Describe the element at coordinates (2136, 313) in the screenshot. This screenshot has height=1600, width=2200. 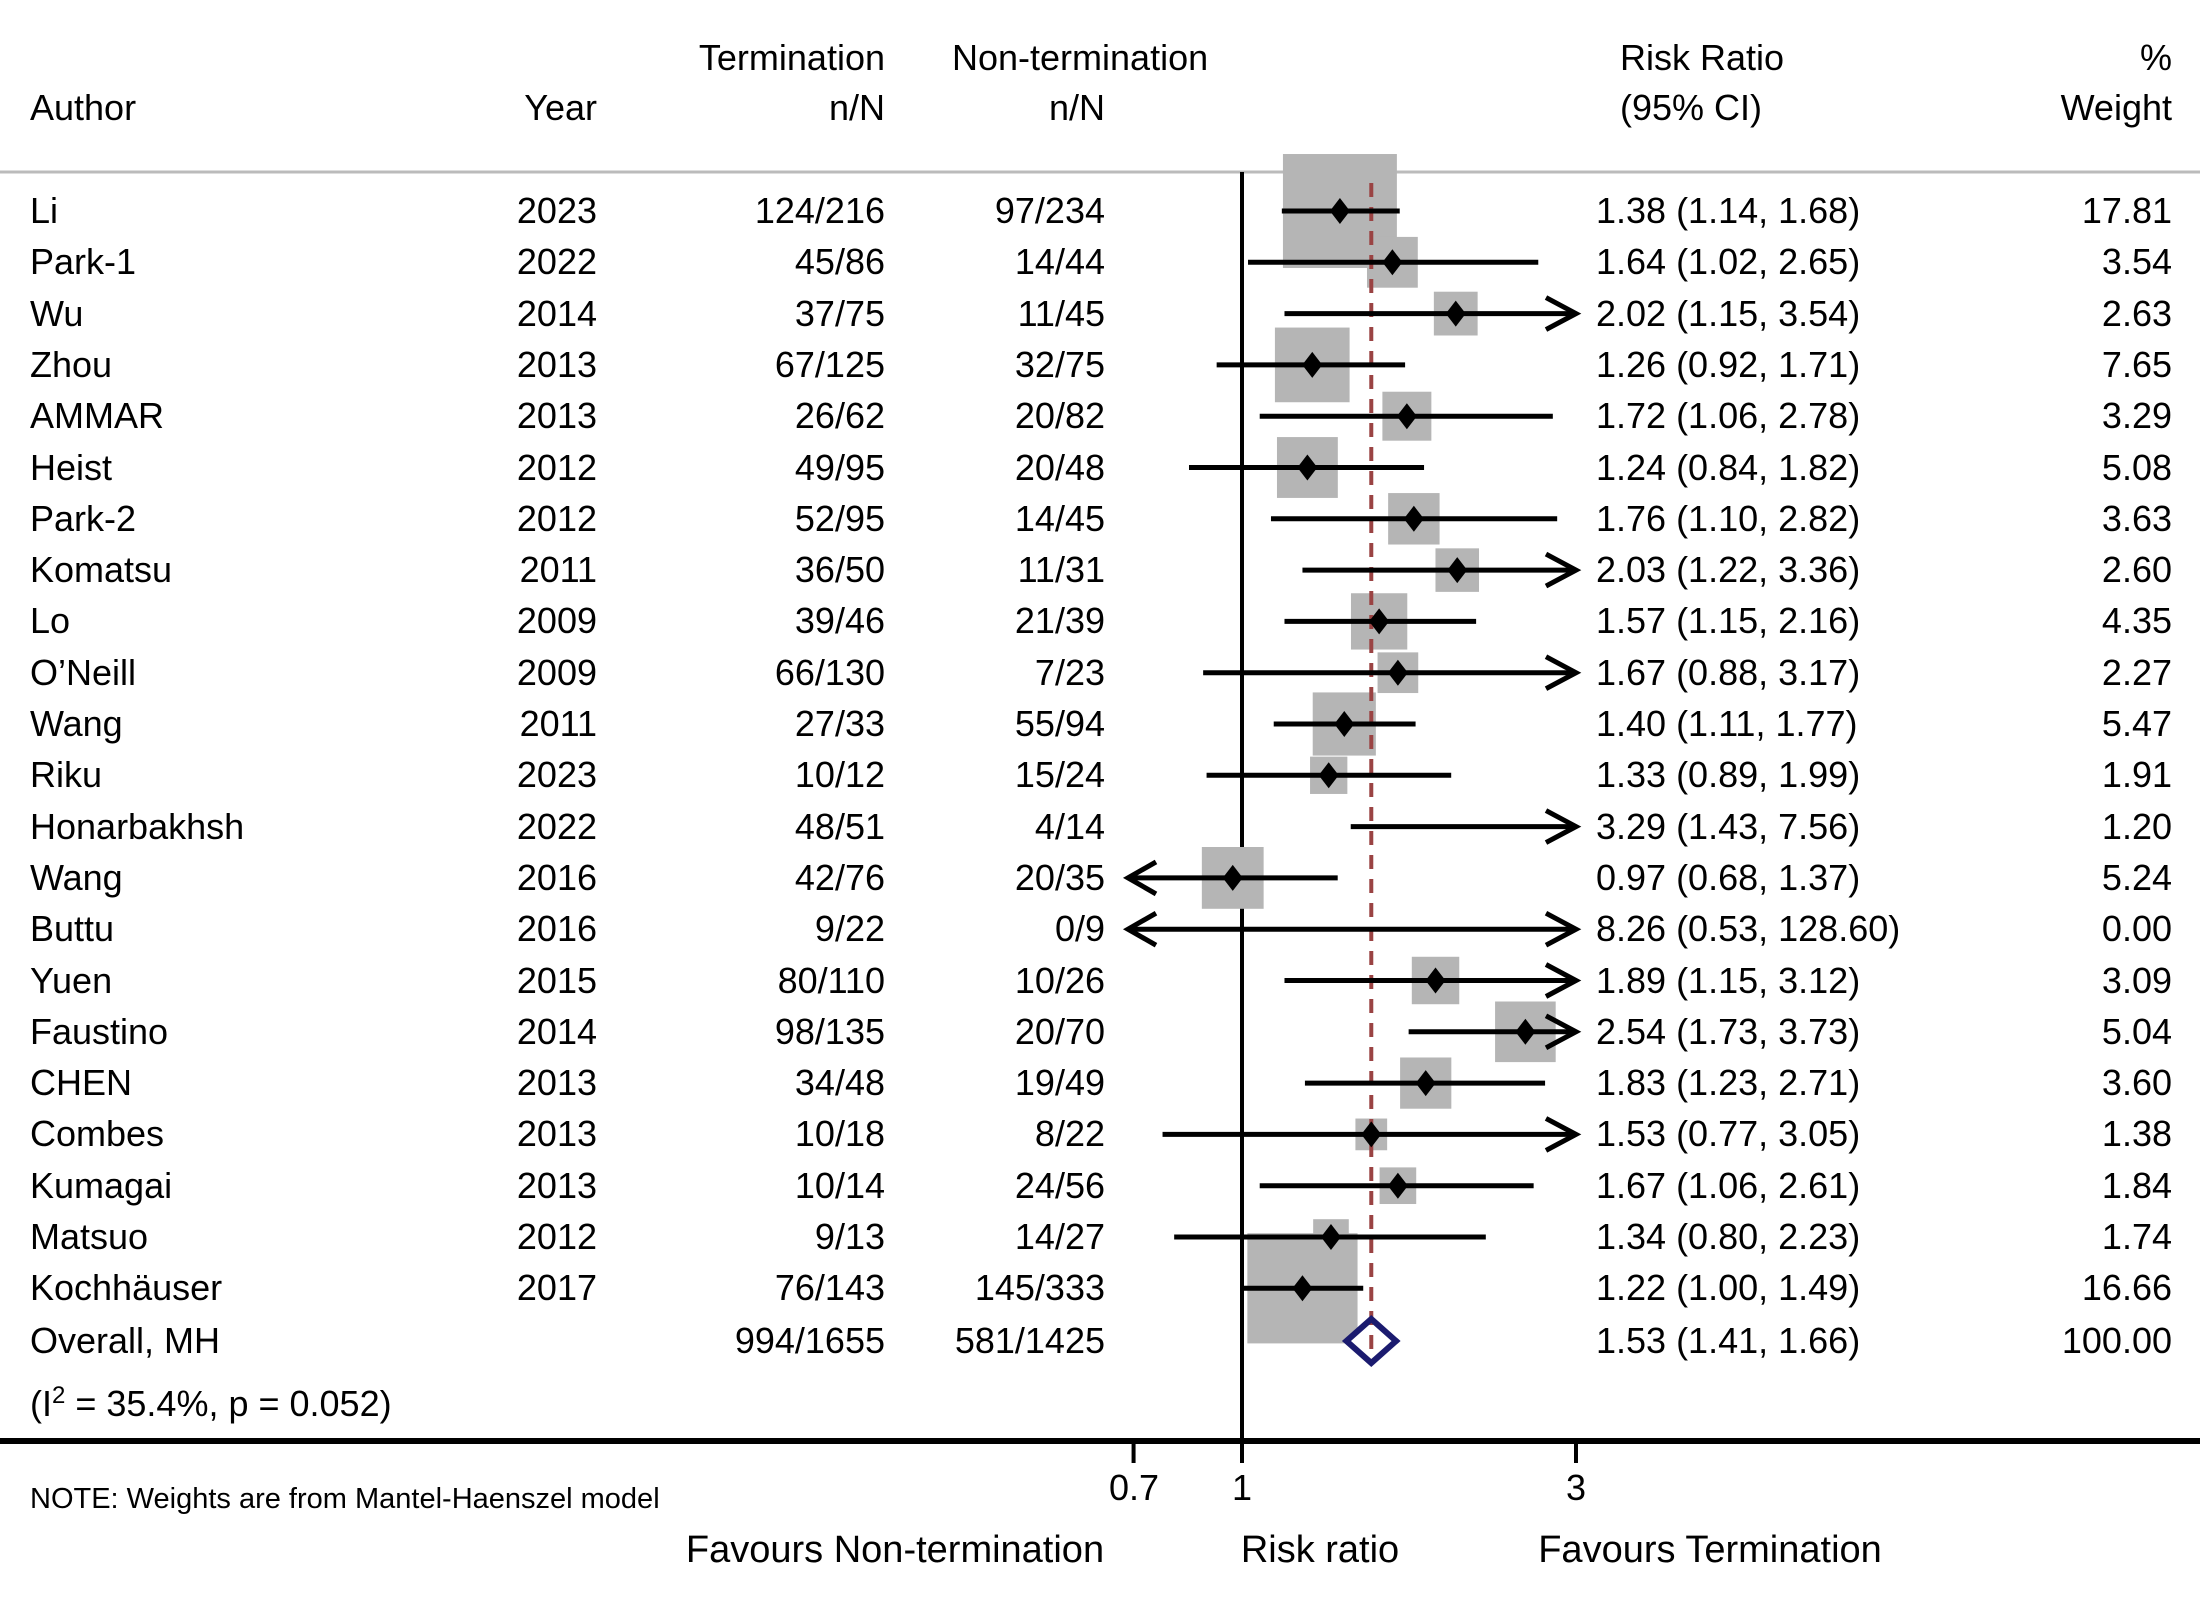
I see `weight-cell: 2.63` at that location.